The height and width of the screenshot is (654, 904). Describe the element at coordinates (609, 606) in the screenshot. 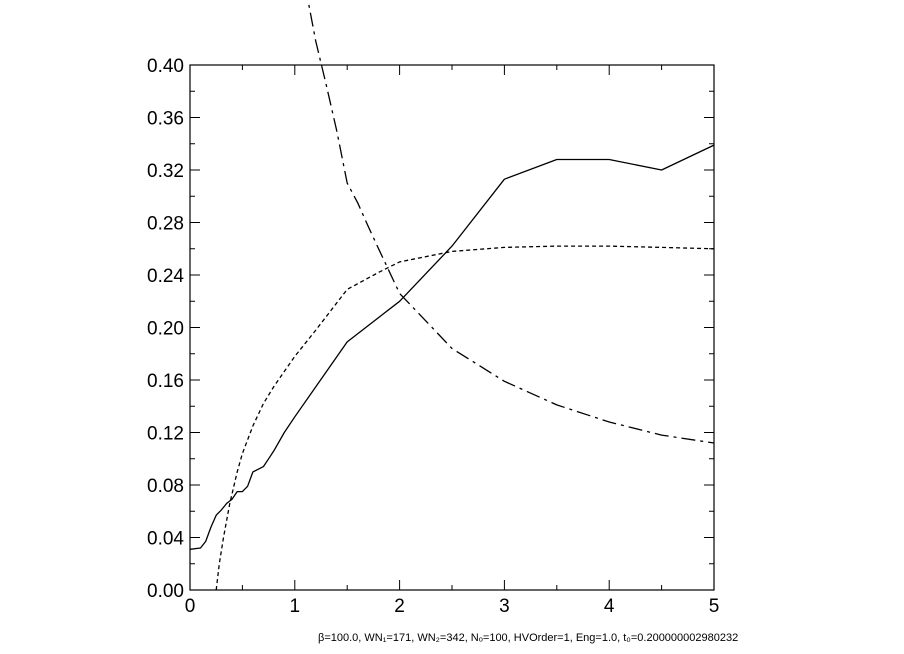

I see `x-tick-label: 4` at that location.